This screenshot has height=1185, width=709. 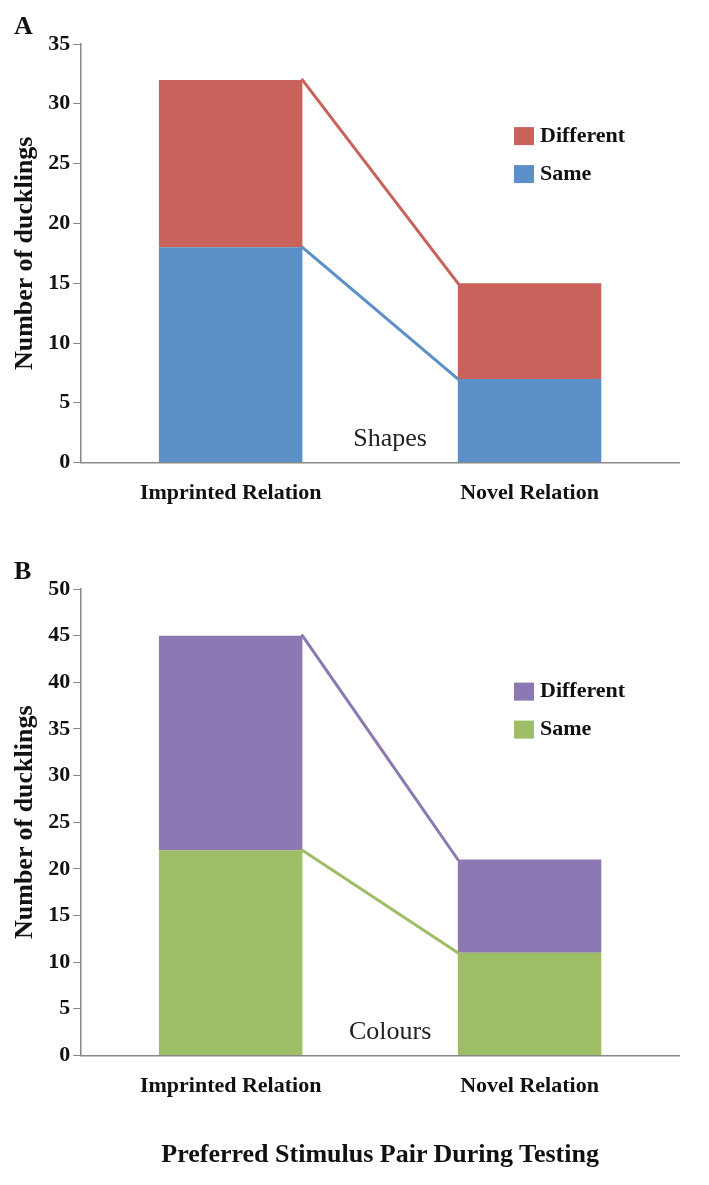 I want to click on chart-title: B, so click(x=23, y=570).